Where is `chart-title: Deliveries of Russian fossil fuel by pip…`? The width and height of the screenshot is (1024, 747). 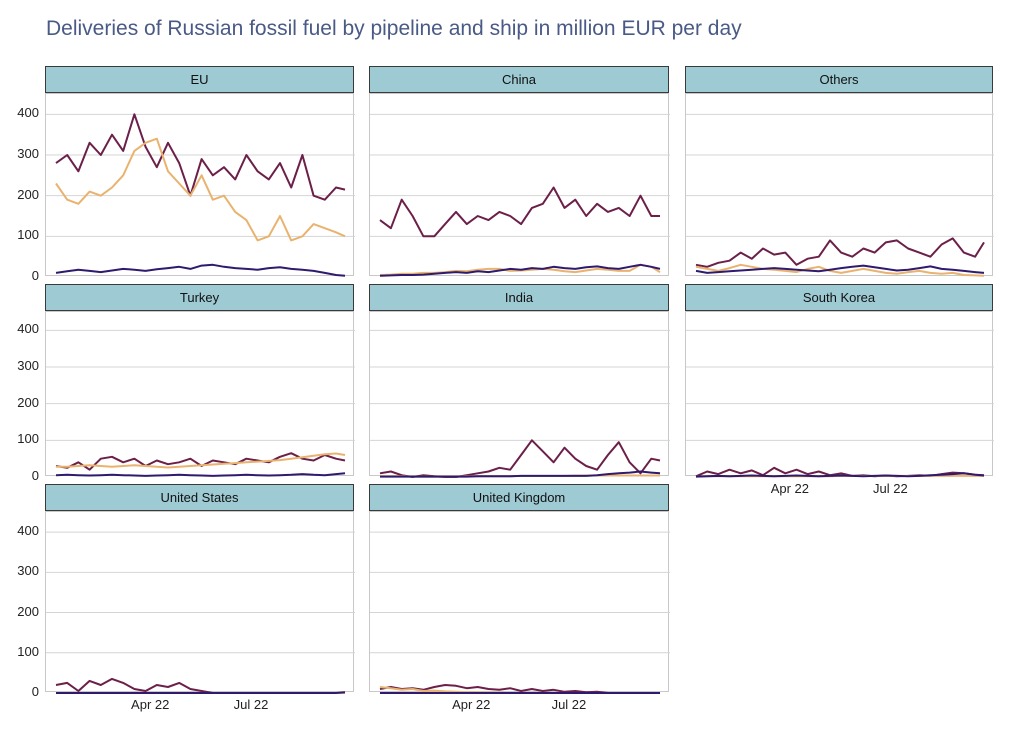 chart-title: Deliveries of Russian fossil fuel by pip… is located at coordinates (394, 28).